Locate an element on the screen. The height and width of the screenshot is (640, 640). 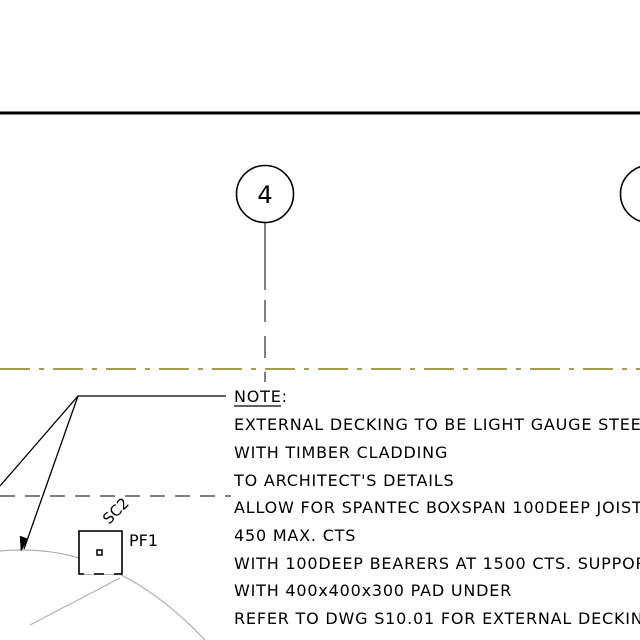
pad-footing is located at coordinates (100, 552).